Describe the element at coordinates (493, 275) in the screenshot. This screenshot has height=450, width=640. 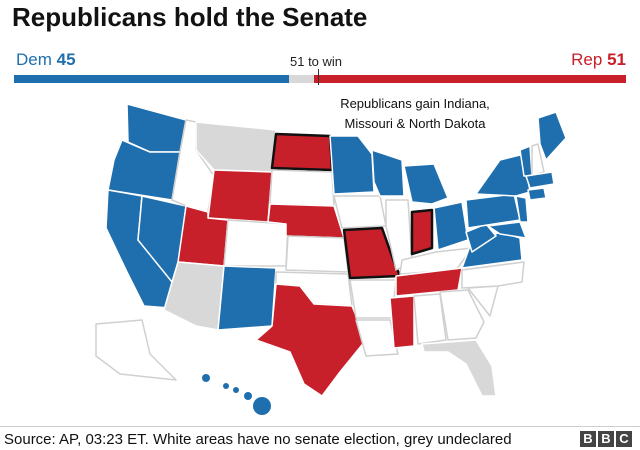
I see `state-nc` at that location.